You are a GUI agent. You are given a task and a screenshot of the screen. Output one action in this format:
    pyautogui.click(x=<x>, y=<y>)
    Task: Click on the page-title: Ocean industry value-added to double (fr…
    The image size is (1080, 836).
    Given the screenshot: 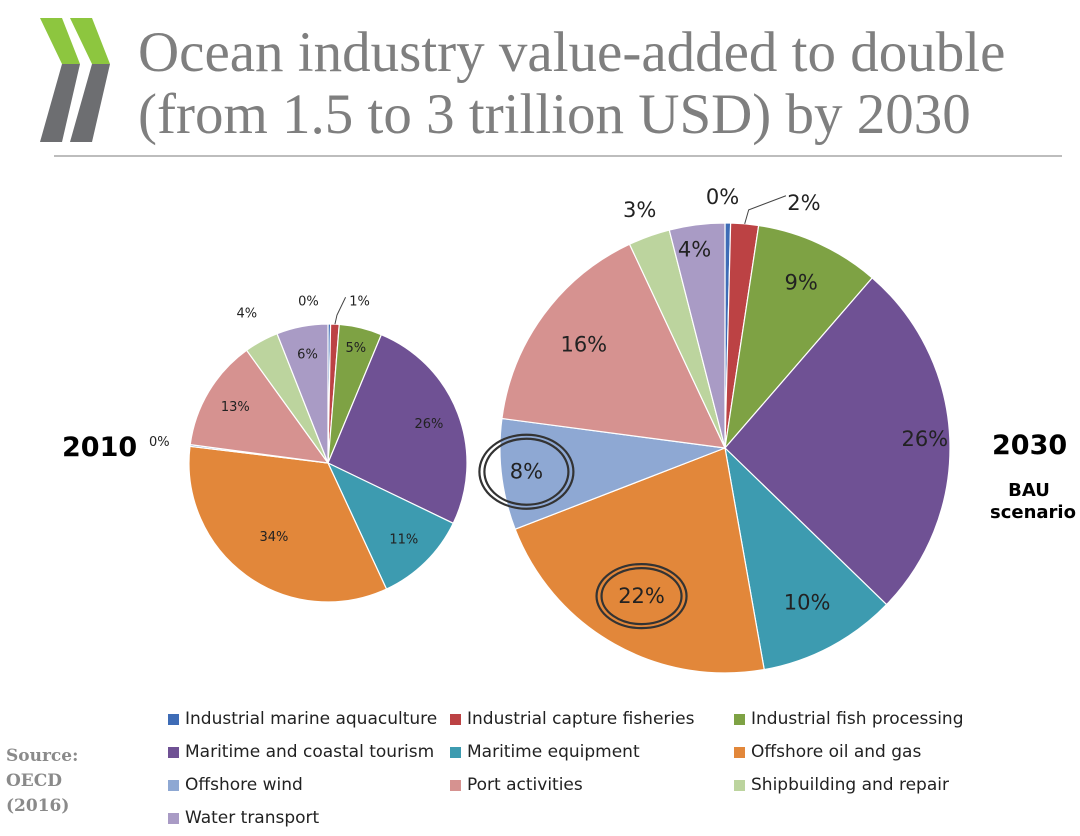 What is the action you would take?
    pyautogui.click(x=603, y=84)
    